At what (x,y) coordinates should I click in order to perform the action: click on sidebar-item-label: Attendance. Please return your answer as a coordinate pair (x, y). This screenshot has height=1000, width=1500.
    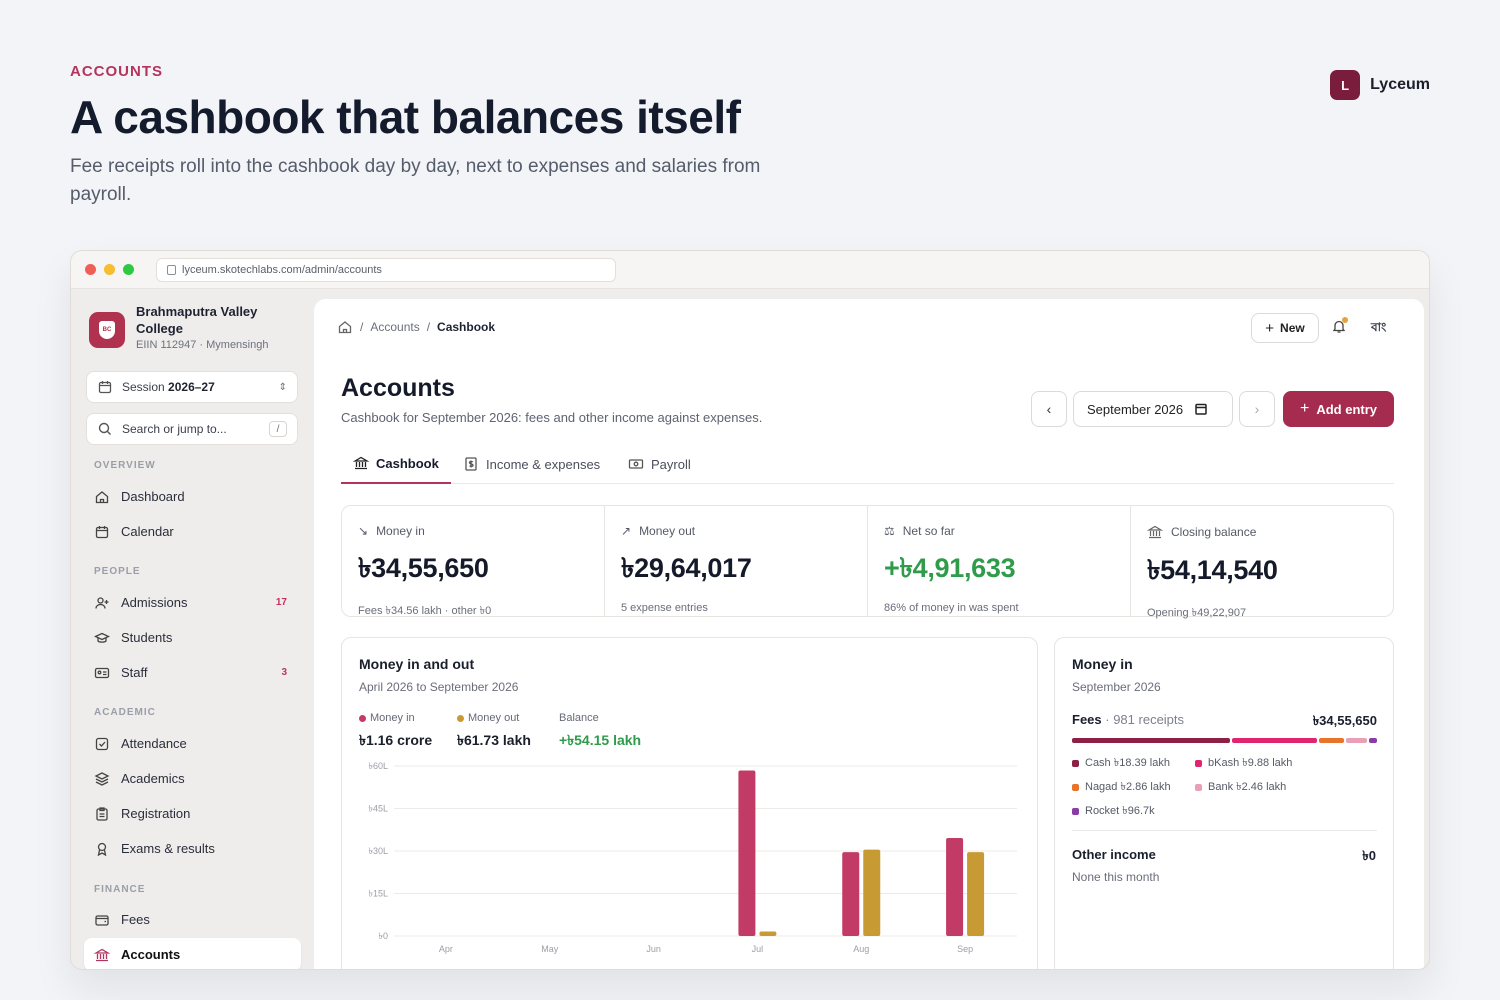
    Looking at the image, I should click on (154, 743).